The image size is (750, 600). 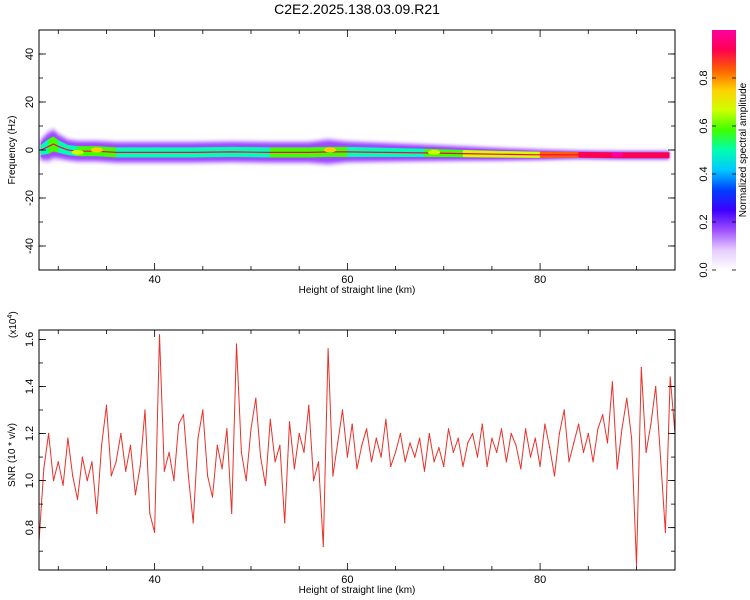 I want to click on snr-y-multiplier: (x104), so click(x=13, y=324).